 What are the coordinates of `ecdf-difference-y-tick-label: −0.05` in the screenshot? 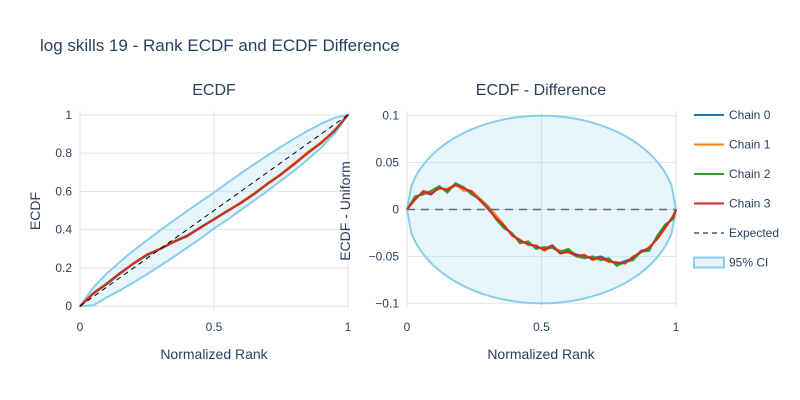 It's located at (384, 256).